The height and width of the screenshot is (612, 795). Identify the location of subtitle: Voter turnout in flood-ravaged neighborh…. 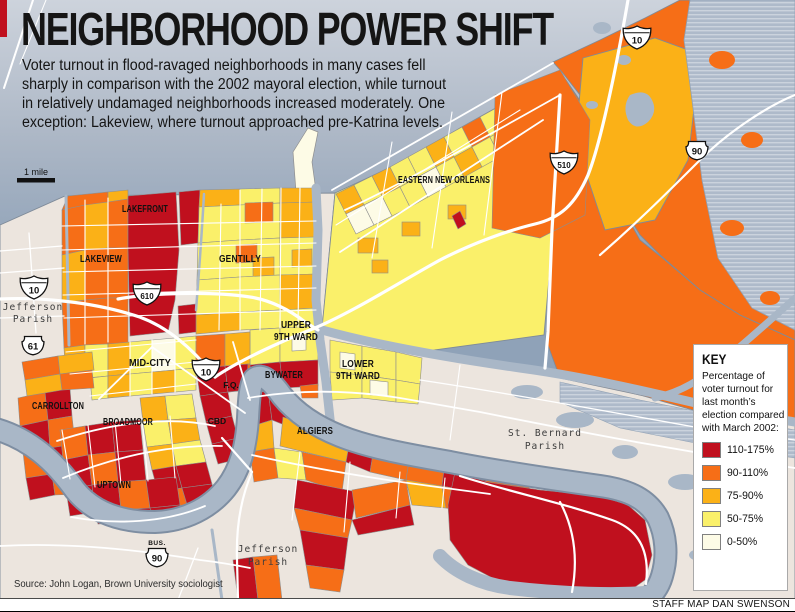
(234, 94).